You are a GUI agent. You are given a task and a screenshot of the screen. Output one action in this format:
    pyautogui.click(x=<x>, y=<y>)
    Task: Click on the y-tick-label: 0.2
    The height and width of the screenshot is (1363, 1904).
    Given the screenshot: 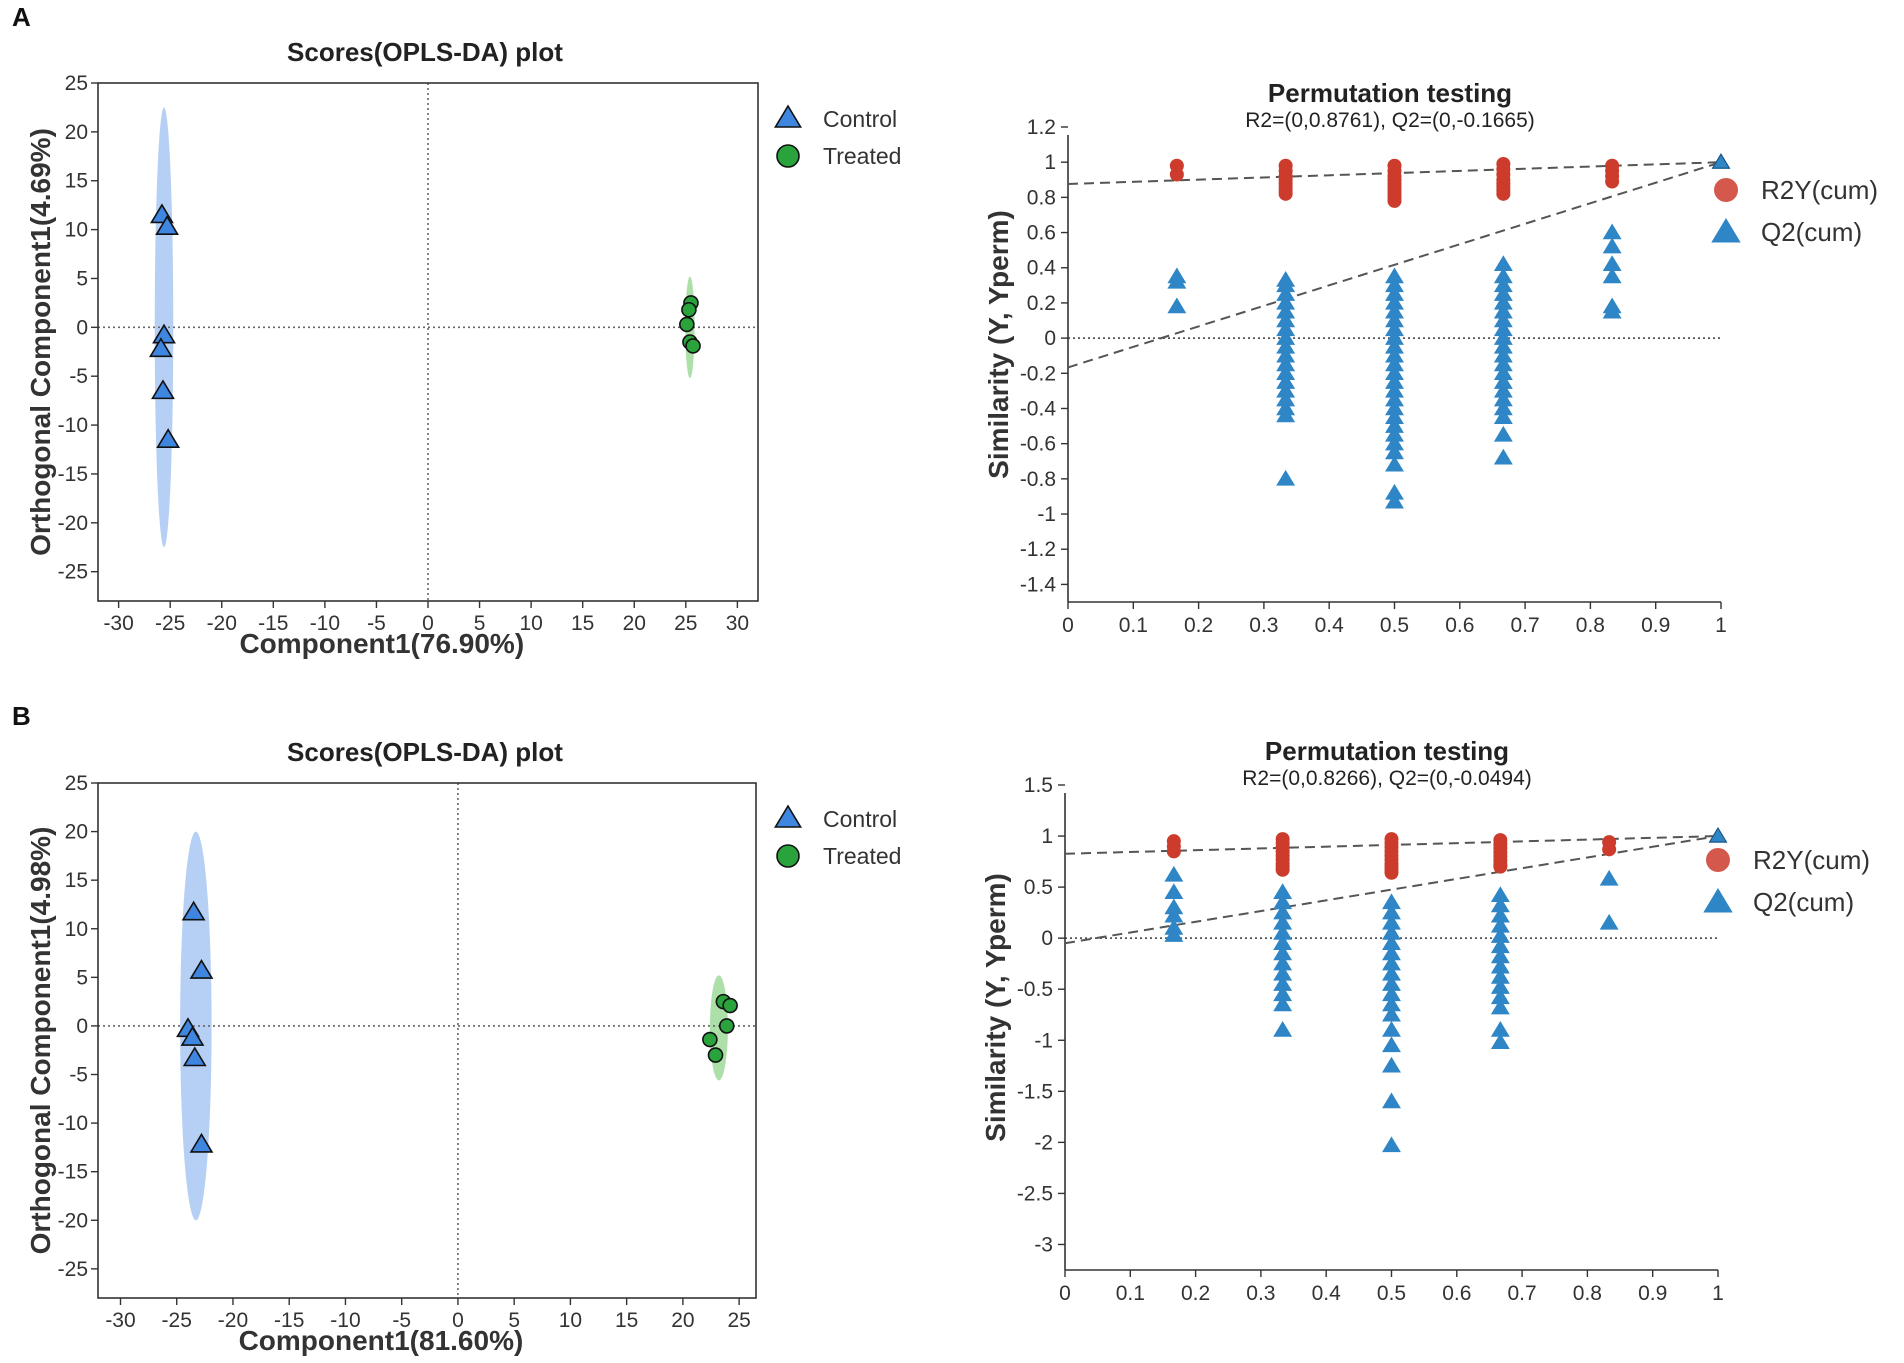 What is the action you would take?
    pyautogui.click(x=1041, y=303)
    